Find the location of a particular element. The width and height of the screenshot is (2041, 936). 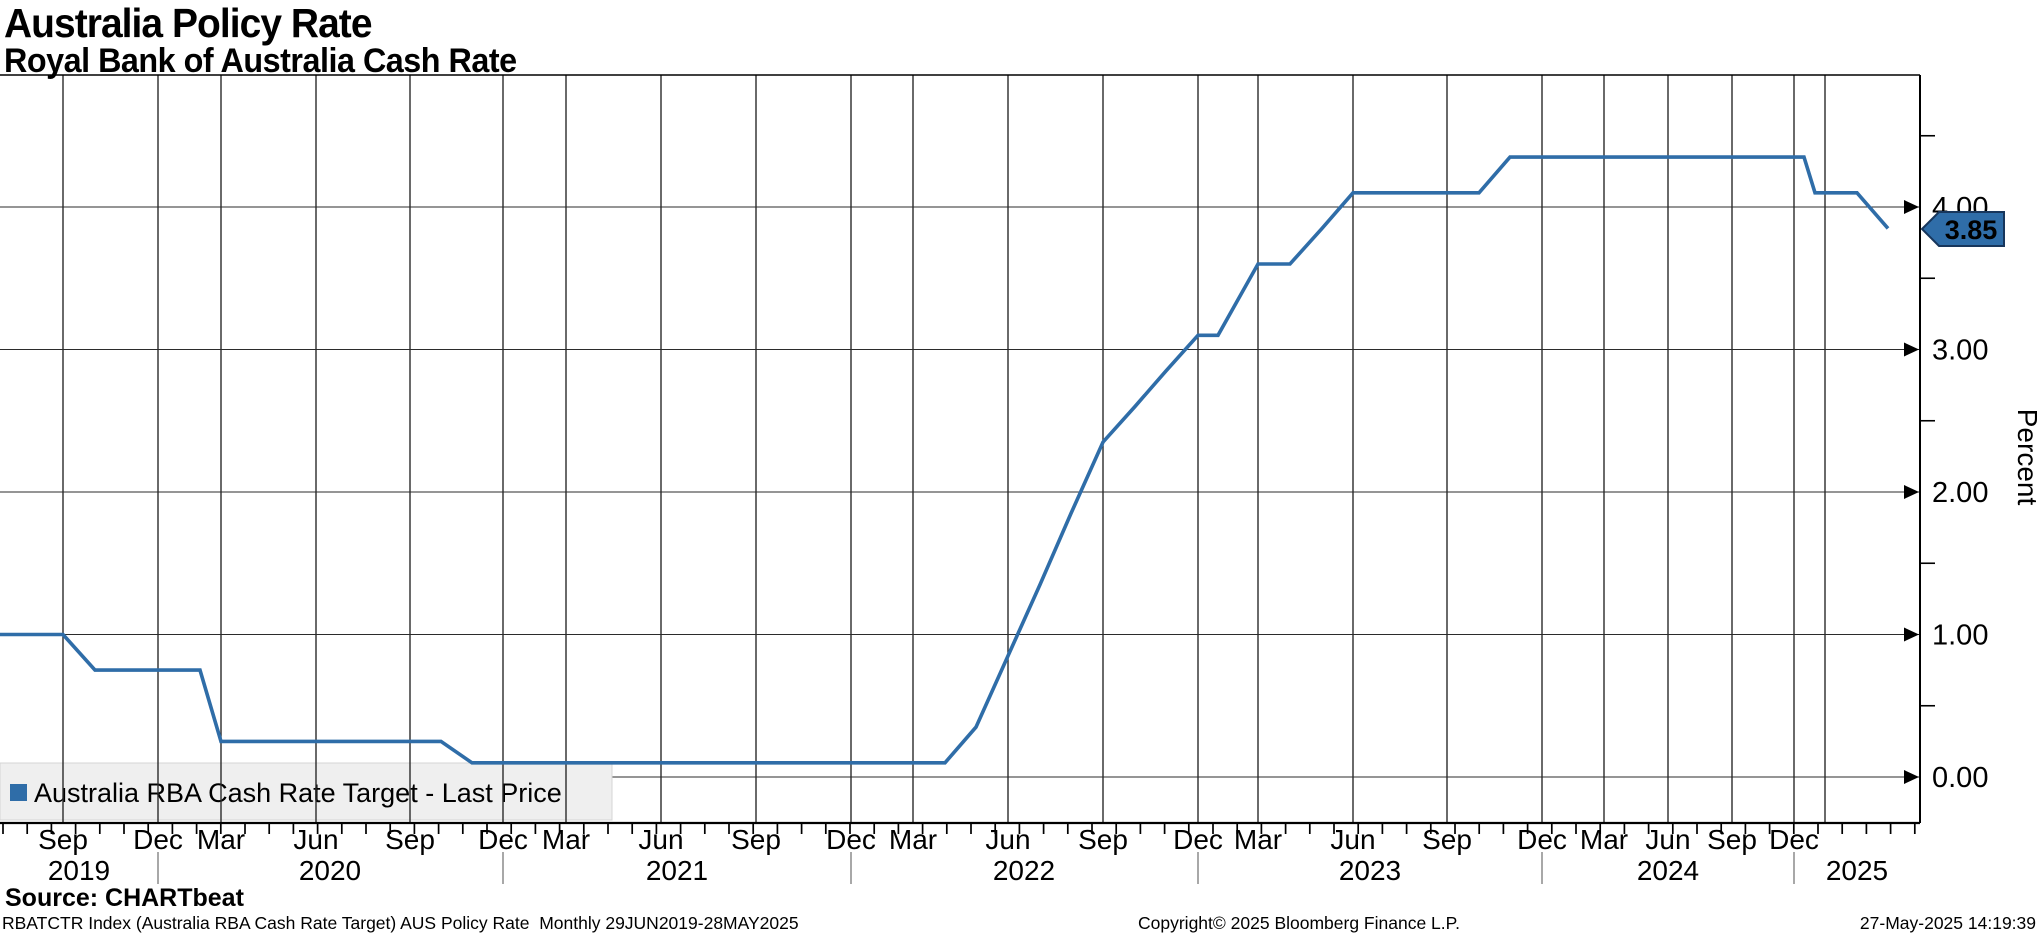

x-year-label: 2023 is located at coordinates (1370, 870).